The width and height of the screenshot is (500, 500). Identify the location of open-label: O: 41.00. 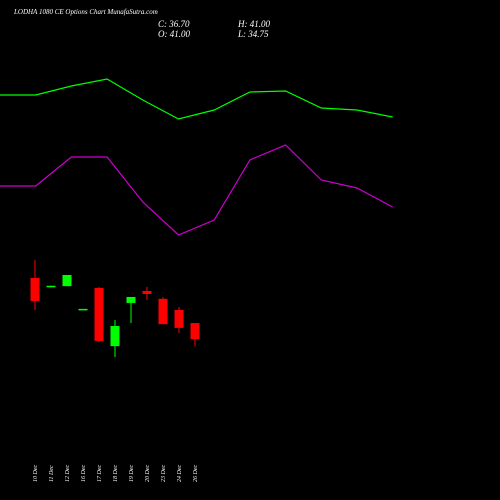
(174, 34).